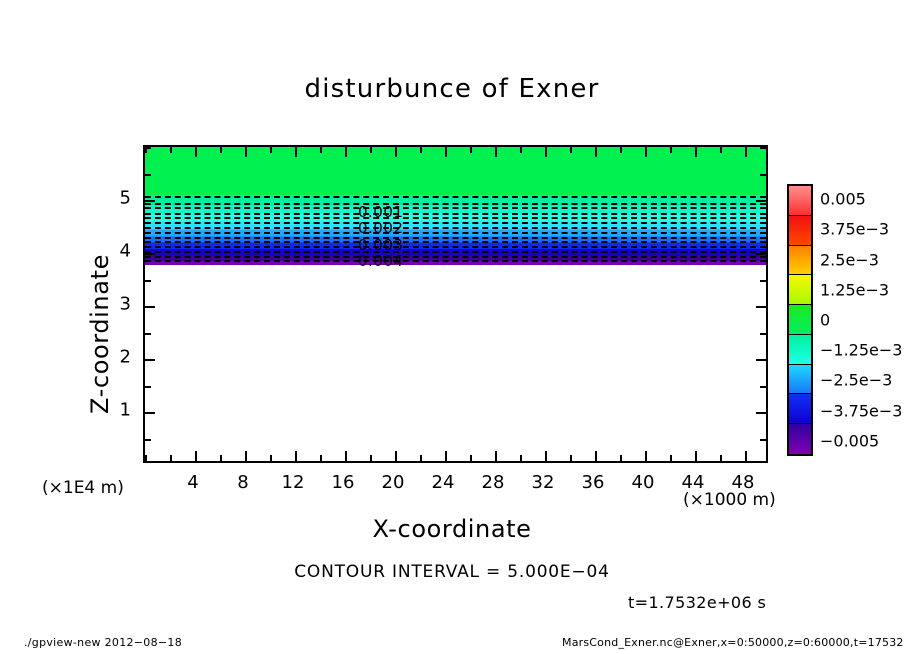 The image size is (904, 654). I want to click on contour-interval-label: CONTOUR INTERVAL = 5.000E−04, so click(452, 572).